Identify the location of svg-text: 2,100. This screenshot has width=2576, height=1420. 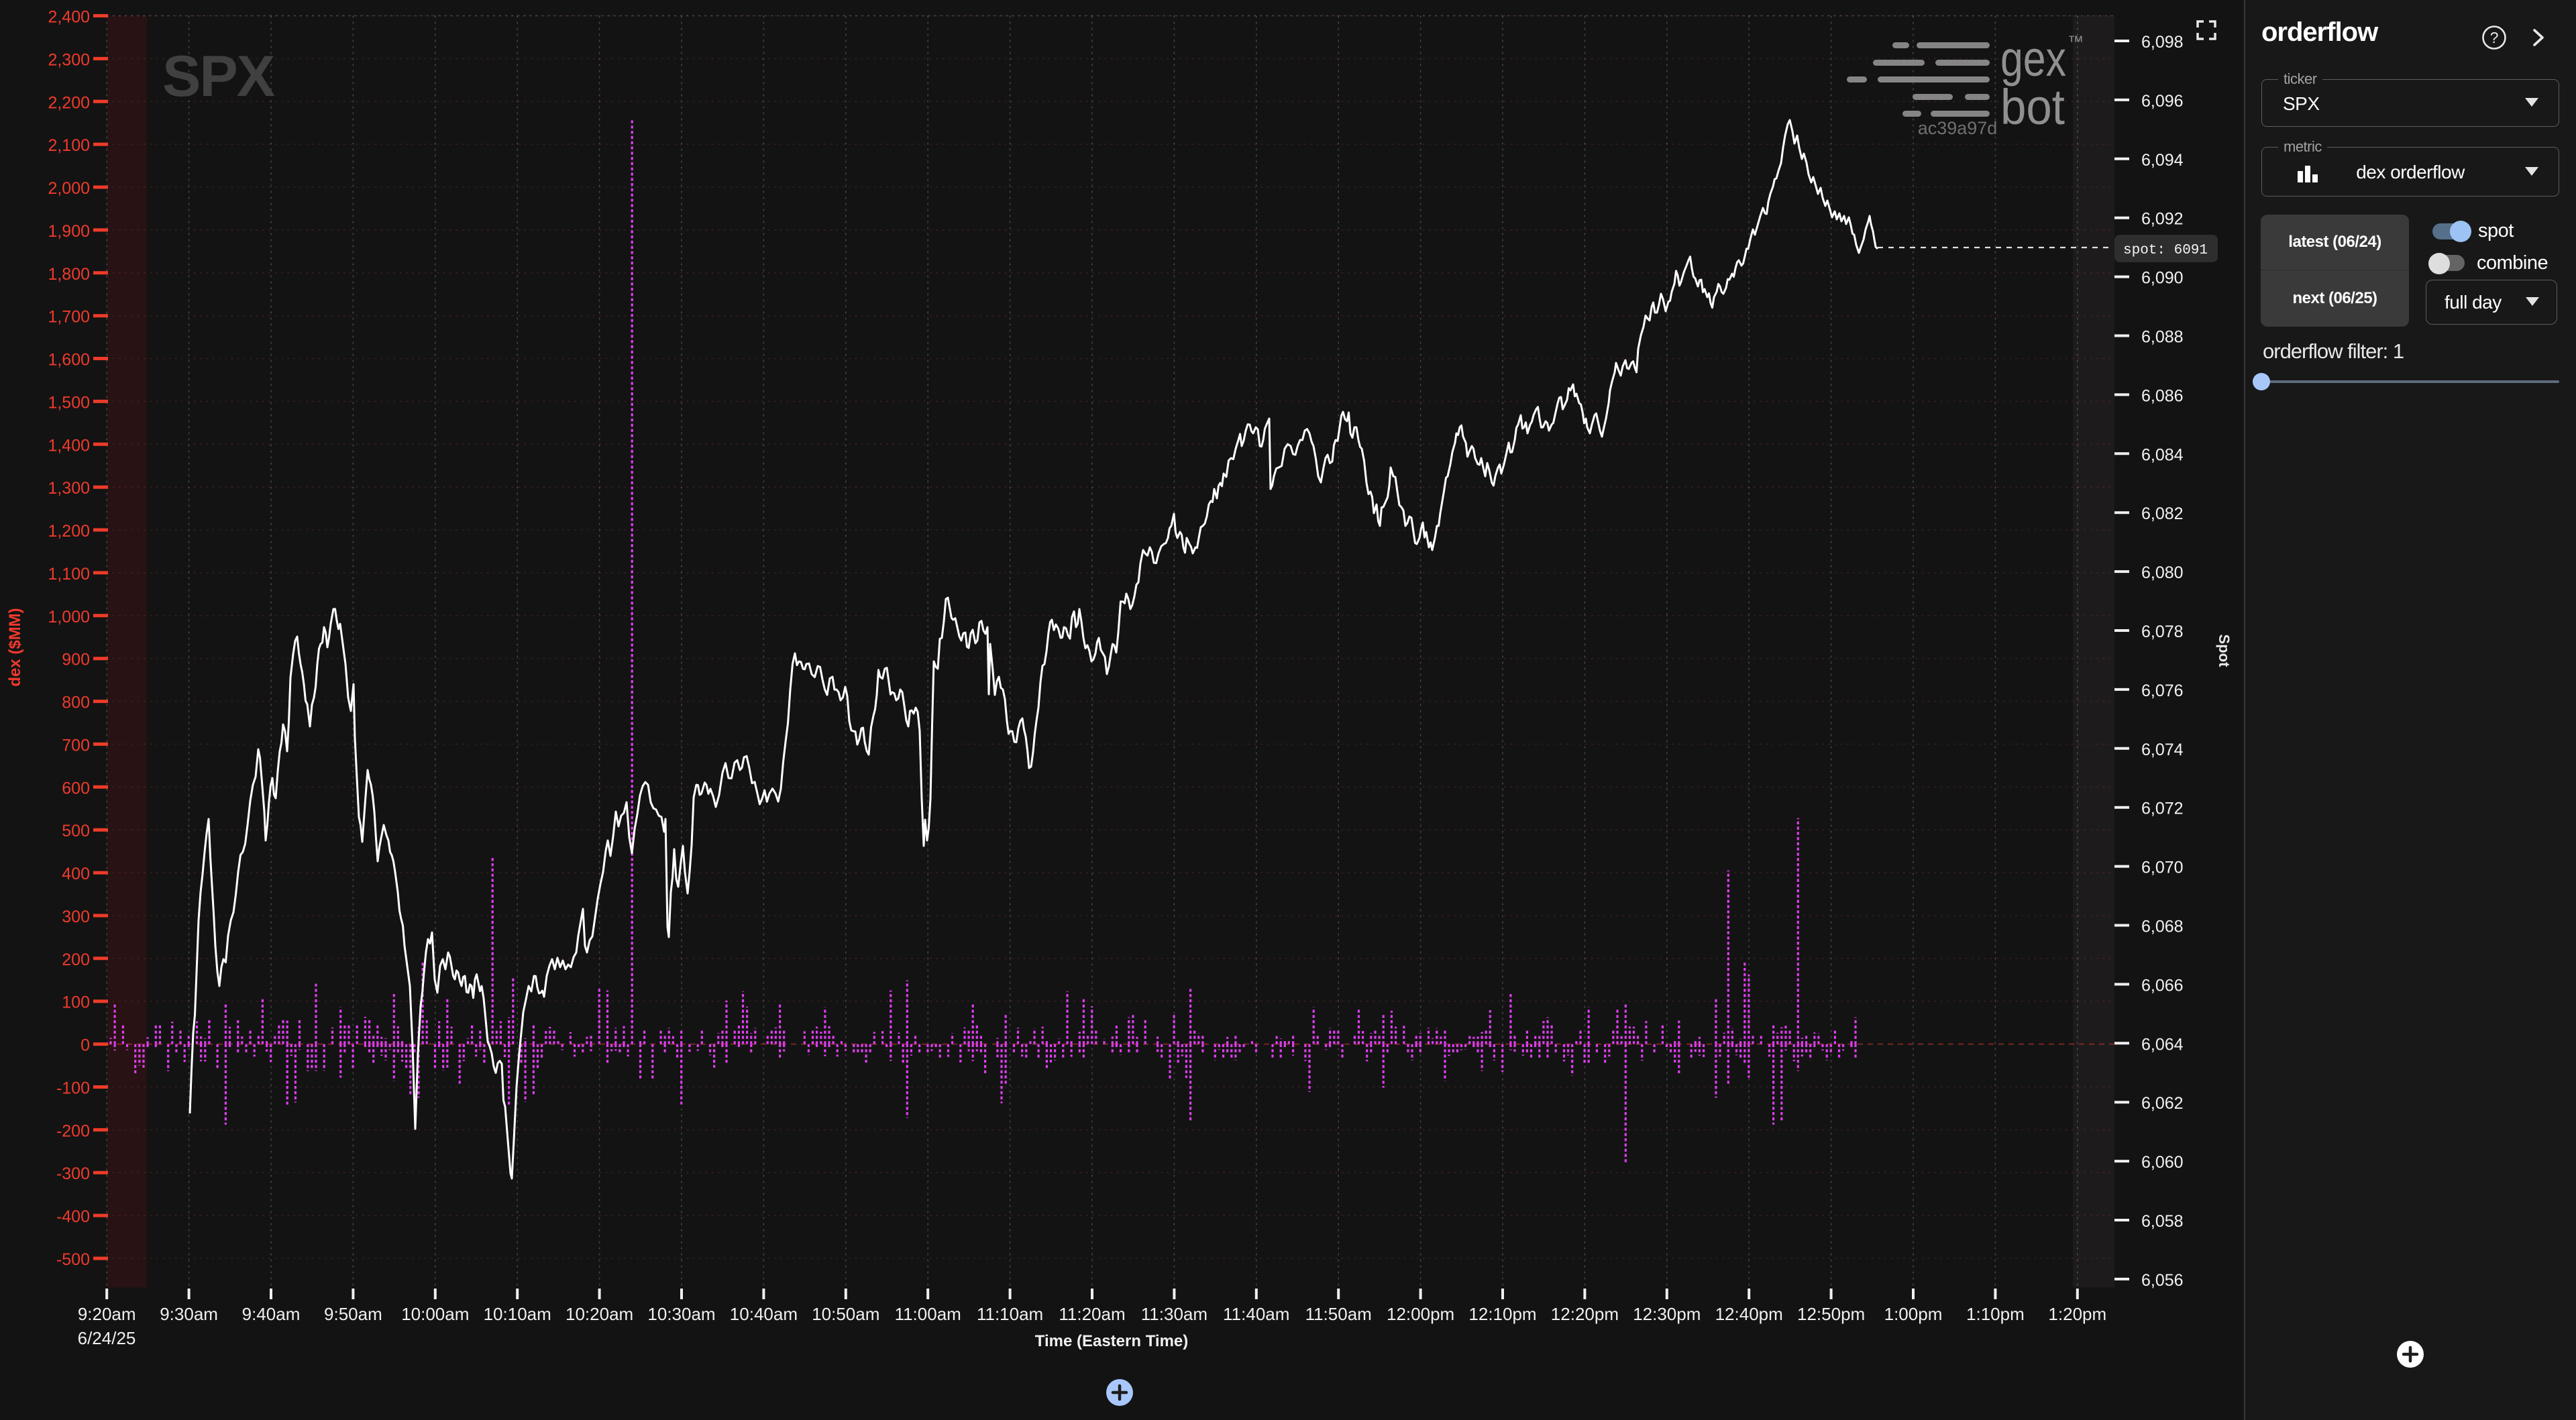
(69, 145).